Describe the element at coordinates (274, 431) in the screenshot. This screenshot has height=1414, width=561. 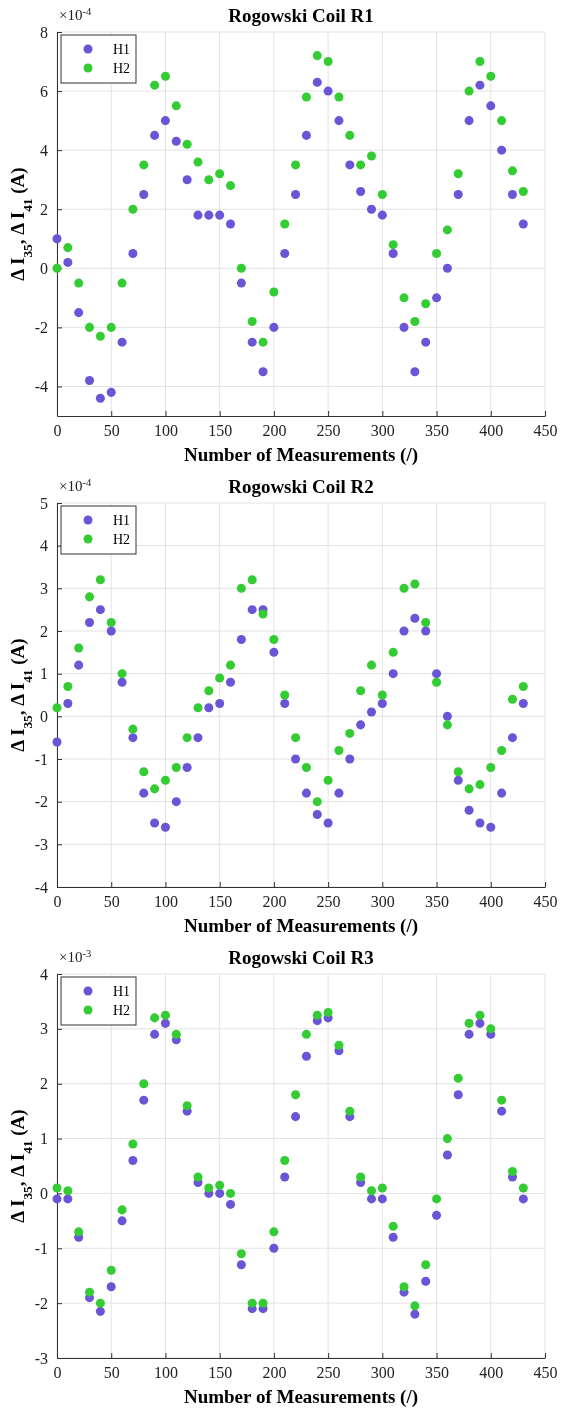
I see `x-tick-label: 200` at that location.